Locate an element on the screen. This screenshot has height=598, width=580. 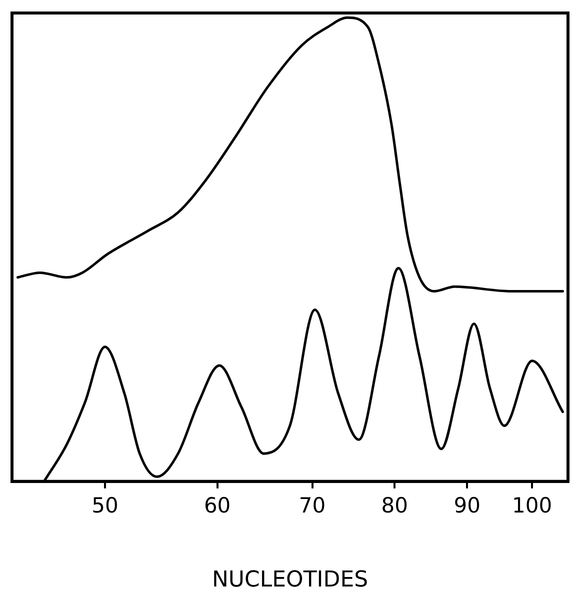
x-axis-title: NUCLEOTIDES is located at coordinates (290, 580).